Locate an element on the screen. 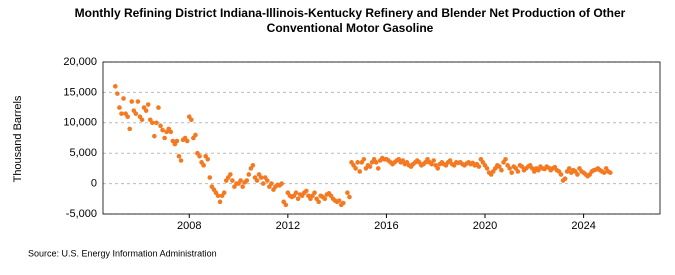 This screenshot has height=275, width=675. y-axis-label: Thousand Barrels is located at coordinates (18, 138).